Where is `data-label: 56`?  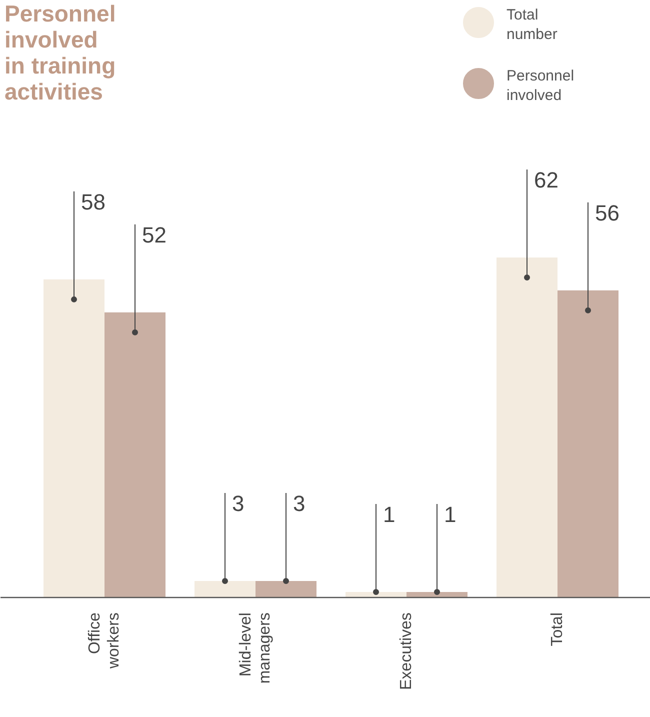
data-label: 56 is located at coordinates (607, 213).